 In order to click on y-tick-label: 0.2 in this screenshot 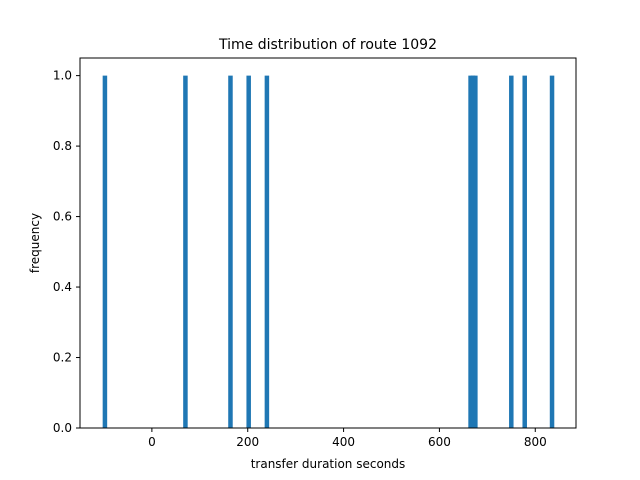, I will do `click(62, 358)`.